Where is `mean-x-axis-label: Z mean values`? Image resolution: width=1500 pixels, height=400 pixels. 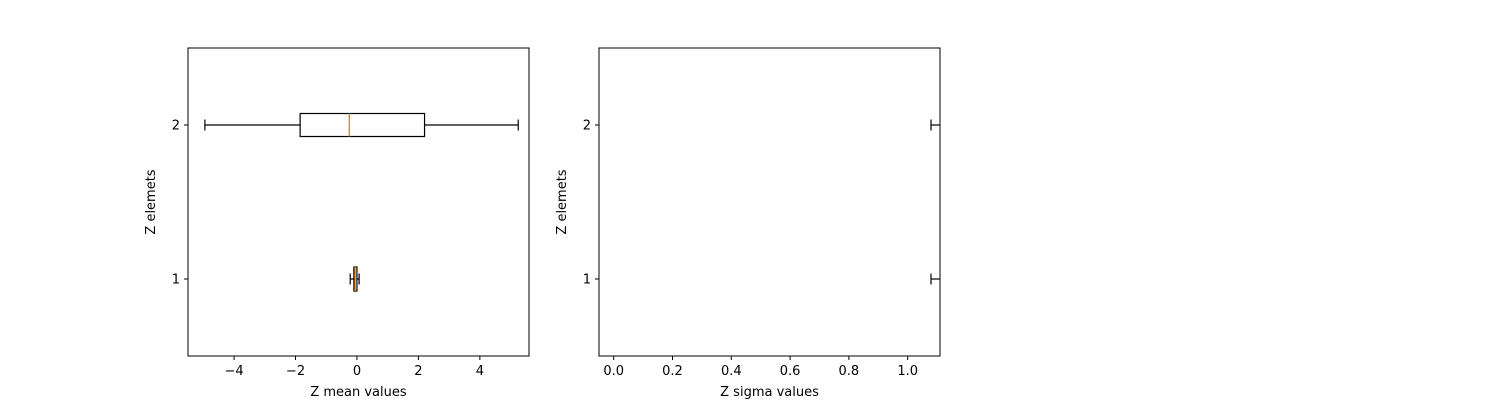
mean-x-axis-label: Z mean values is located at coordinates (358, 392).